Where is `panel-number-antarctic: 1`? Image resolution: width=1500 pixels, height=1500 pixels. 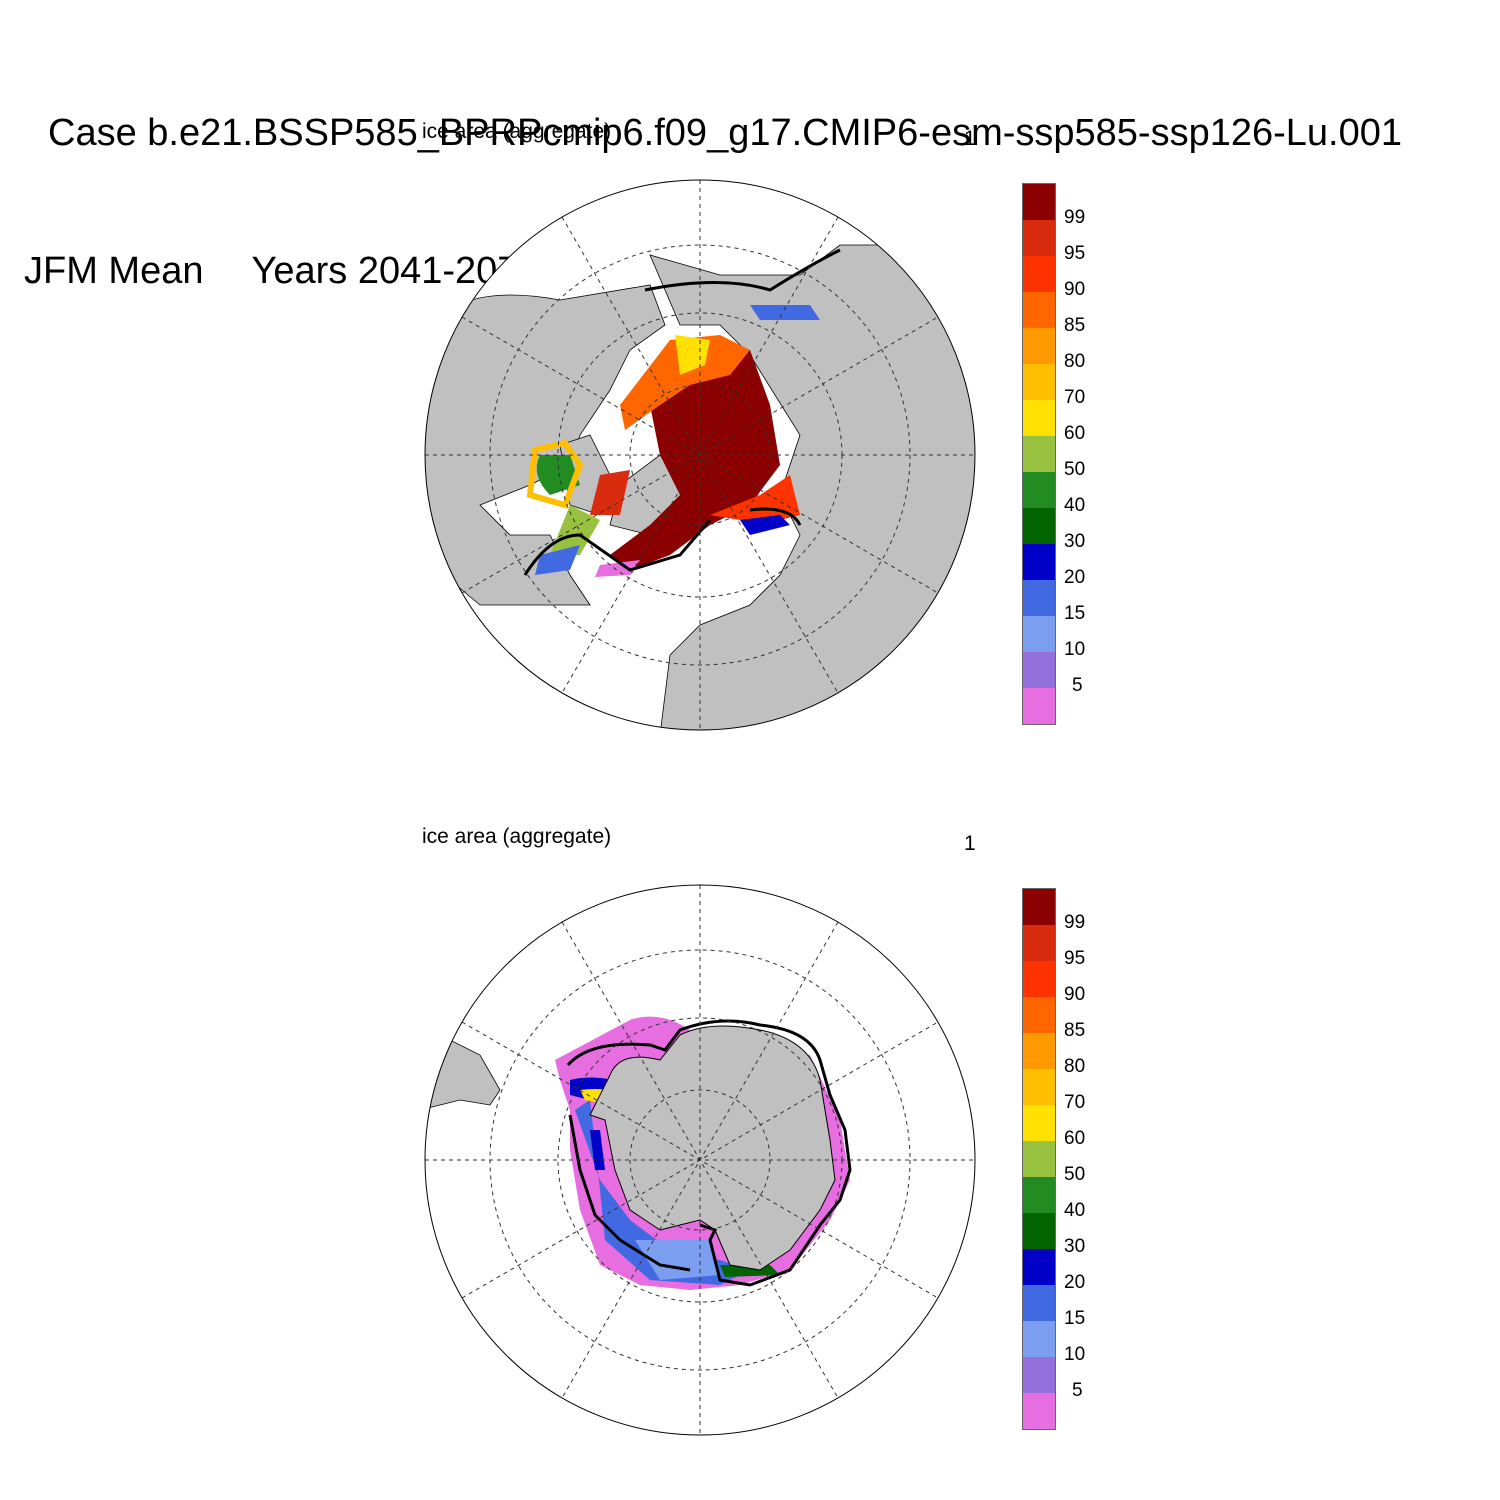 panel-number-antarctic: 1 is located at coordinates (970, 843).